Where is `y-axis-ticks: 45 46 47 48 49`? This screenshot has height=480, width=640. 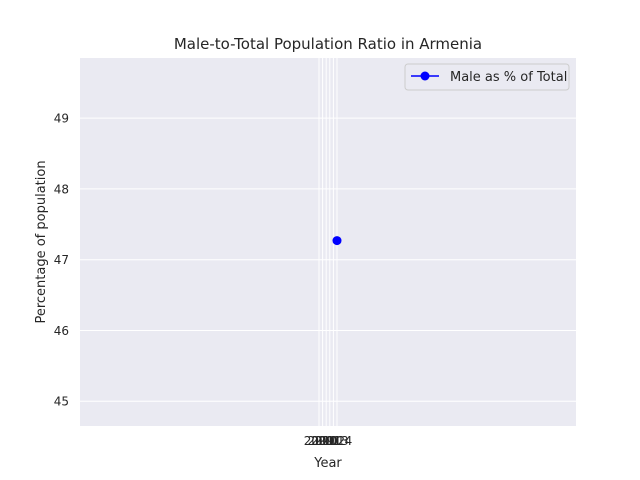 y-axis-ticks: 45 46 47 48 49 is located at coordinates (61, 260).